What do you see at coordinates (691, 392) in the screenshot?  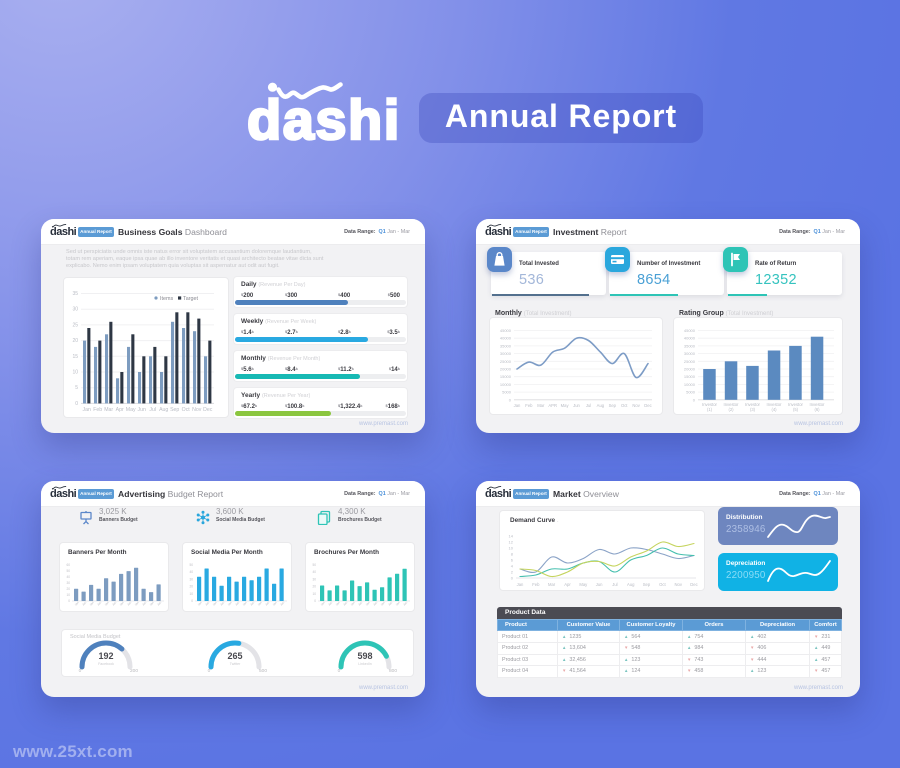 I see `svg-text: 5000` at bounding box center [691, 392].